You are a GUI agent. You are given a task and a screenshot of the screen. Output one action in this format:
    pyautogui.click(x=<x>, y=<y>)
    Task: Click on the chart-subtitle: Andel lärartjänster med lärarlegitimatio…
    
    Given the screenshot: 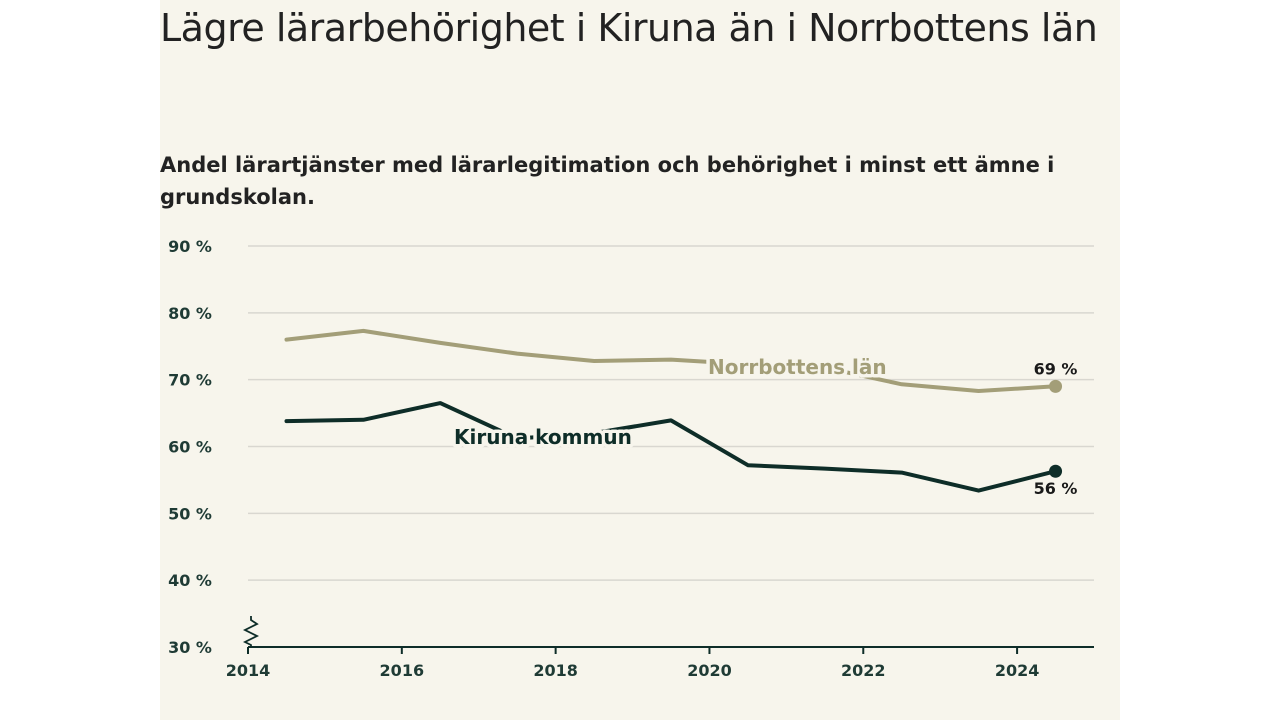 What is the action you would take?
    pyautogui.click(x=607, y=181)
    